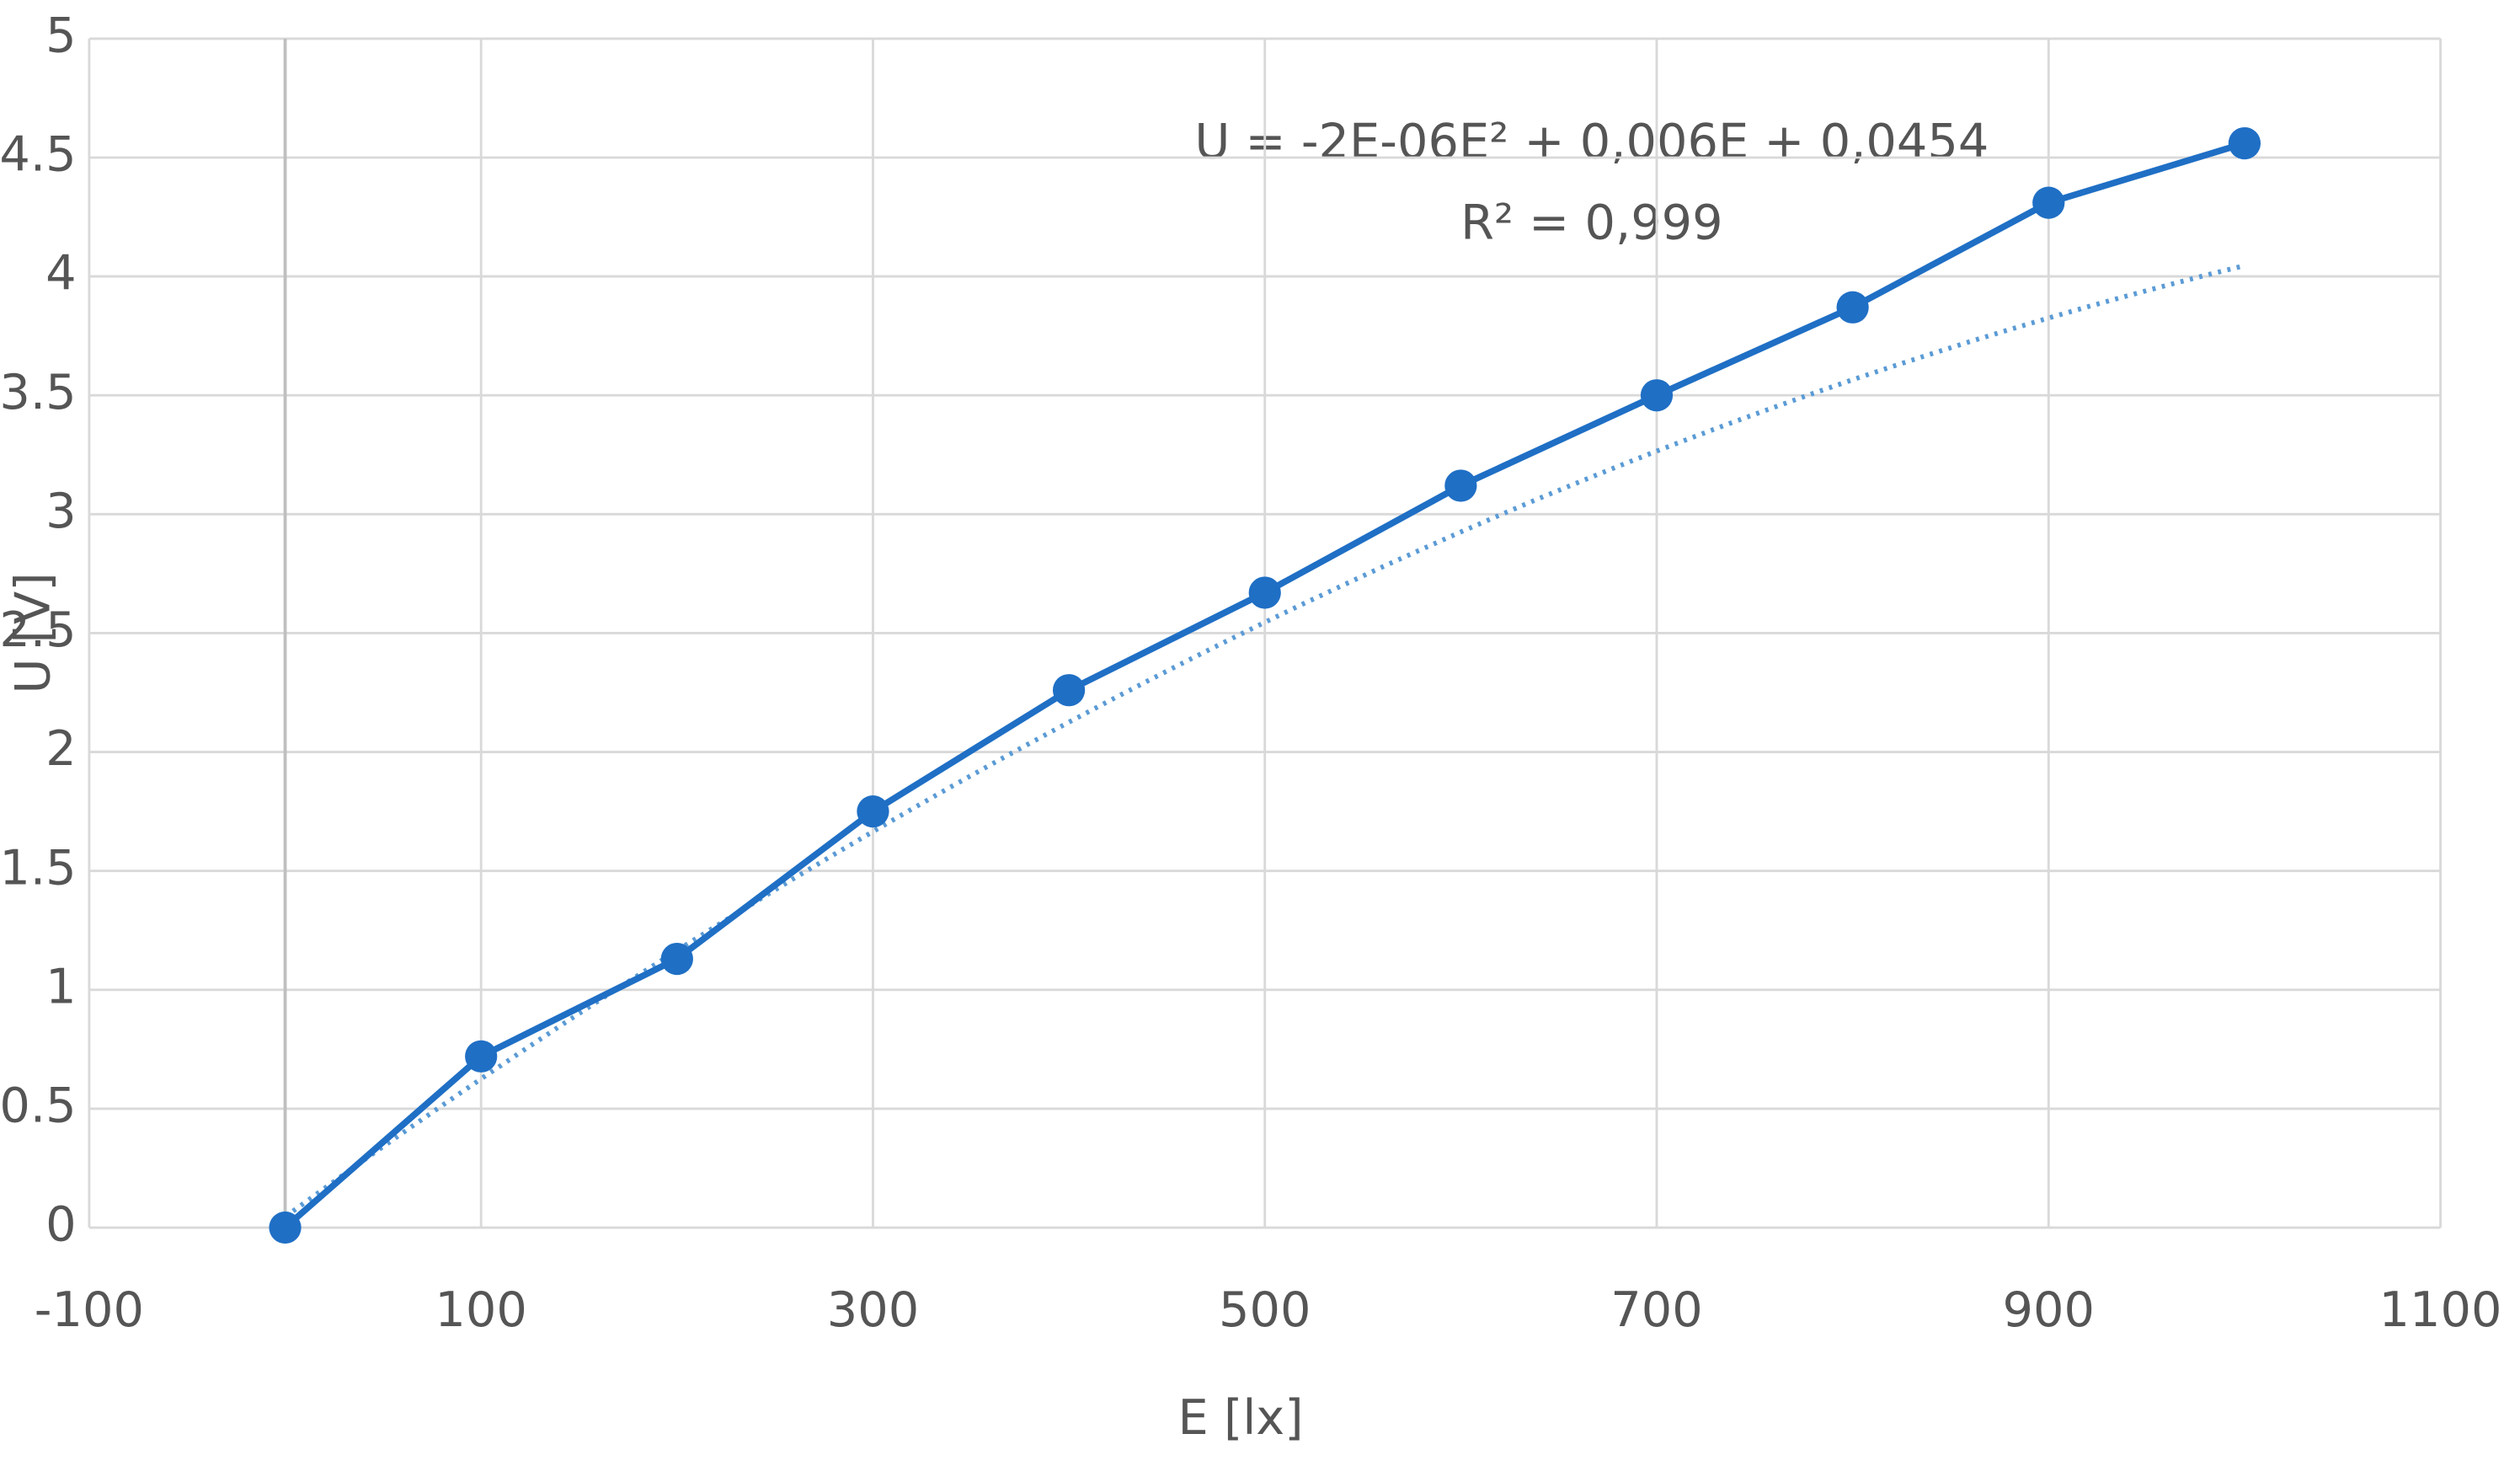 This screenshot has height=1466, width=2520. Describe the element at coordinates (1591, 142) in the screenshot. I see `trendline-equation: U = -2E-06E² + 0,006E + 0,0454` at that location.